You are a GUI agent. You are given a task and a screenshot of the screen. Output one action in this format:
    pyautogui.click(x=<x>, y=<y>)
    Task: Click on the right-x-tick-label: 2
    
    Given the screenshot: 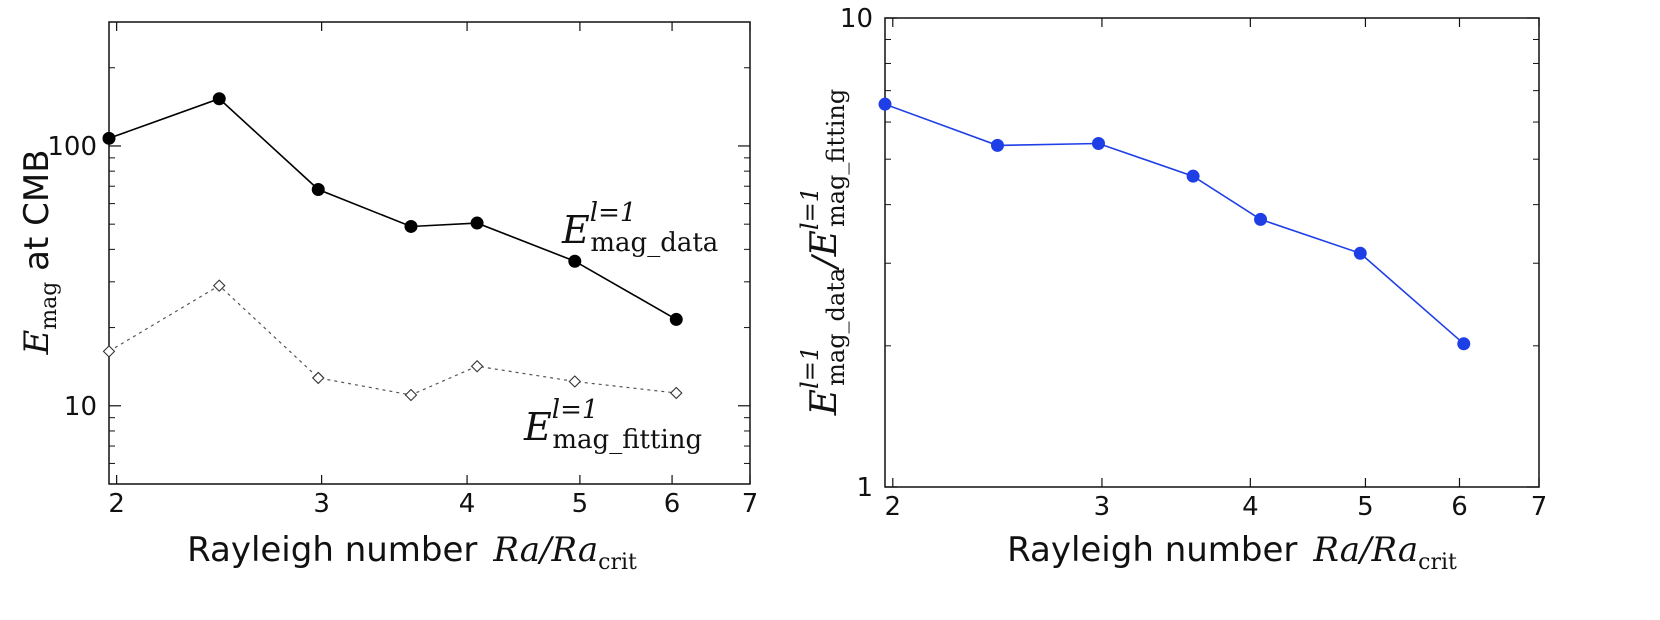 What is the action you would take?
    pyautogui.click(x=893, y=507)
    